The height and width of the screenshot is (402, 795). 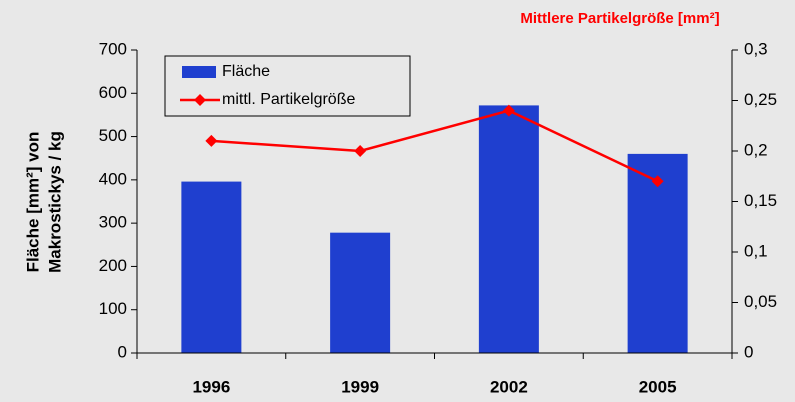 I want to click on x-tick-label: 1999, so click(x=360, y=386).